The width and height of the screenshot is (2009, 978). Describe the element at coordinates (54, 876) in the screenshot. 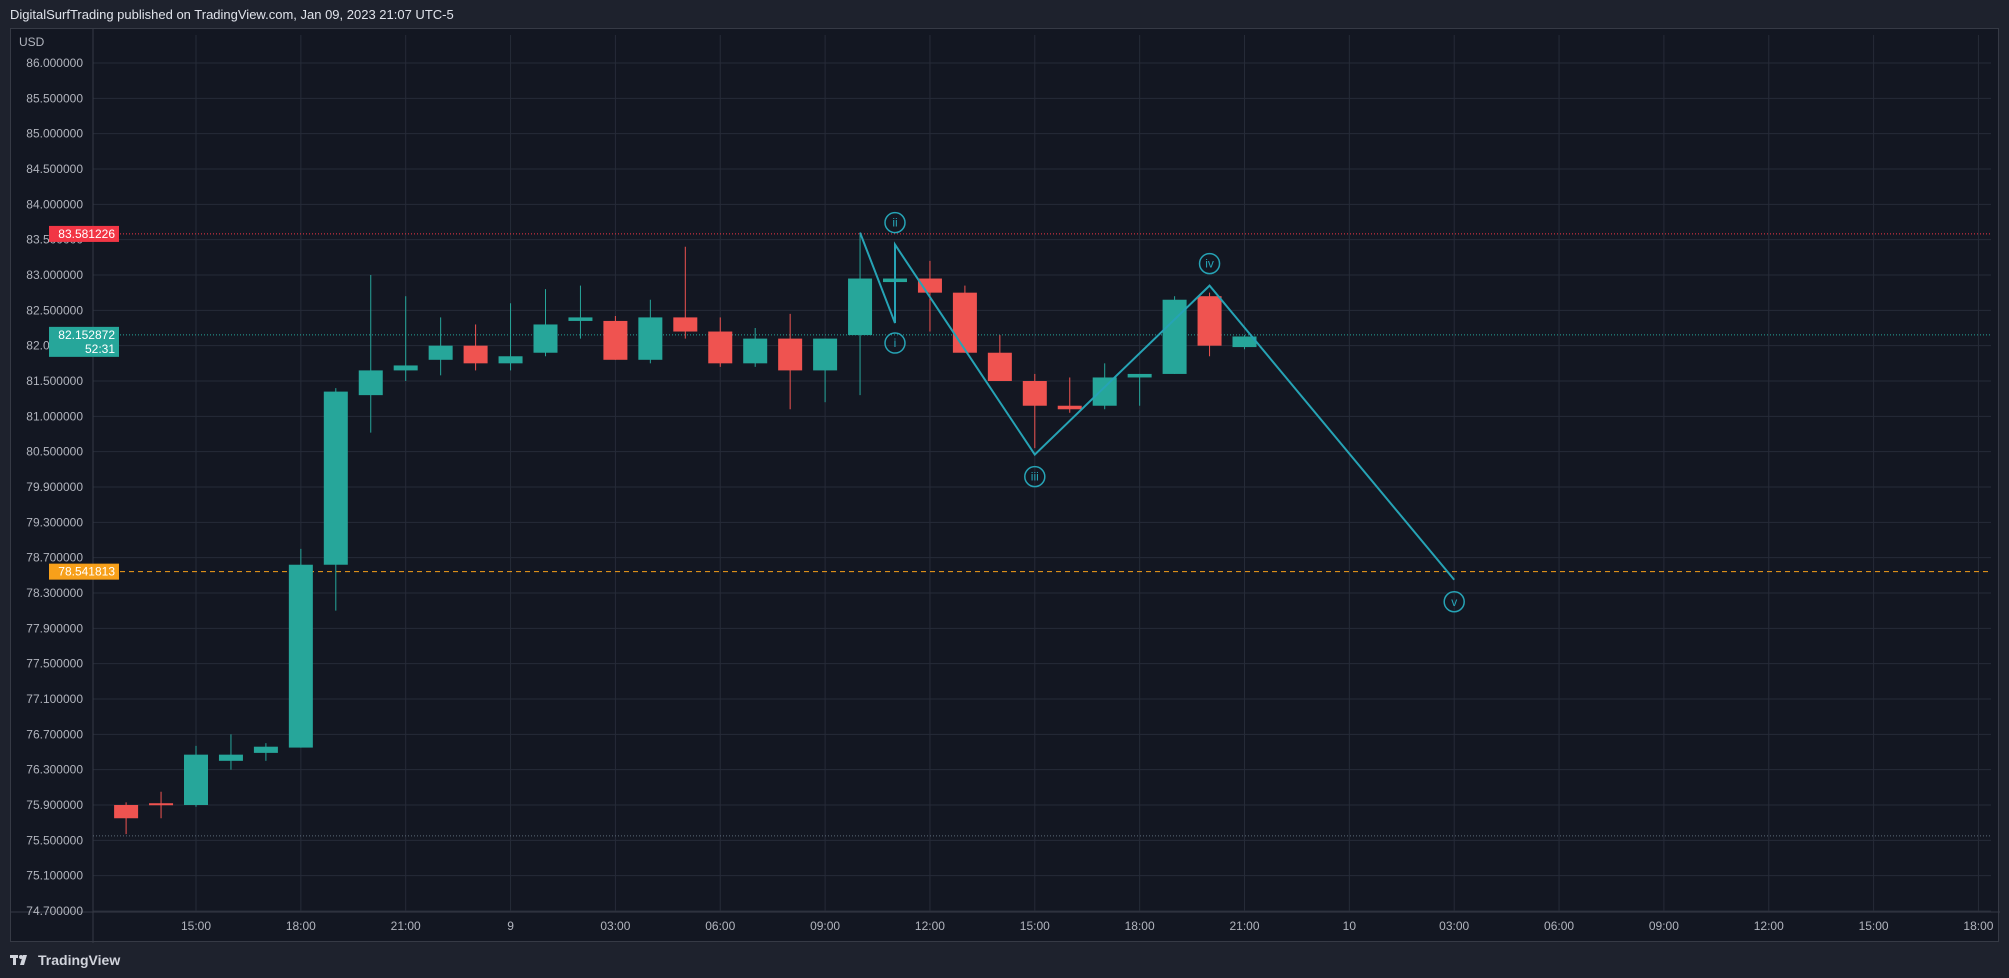

I see `y-tick-label: 75.100000` at that location.